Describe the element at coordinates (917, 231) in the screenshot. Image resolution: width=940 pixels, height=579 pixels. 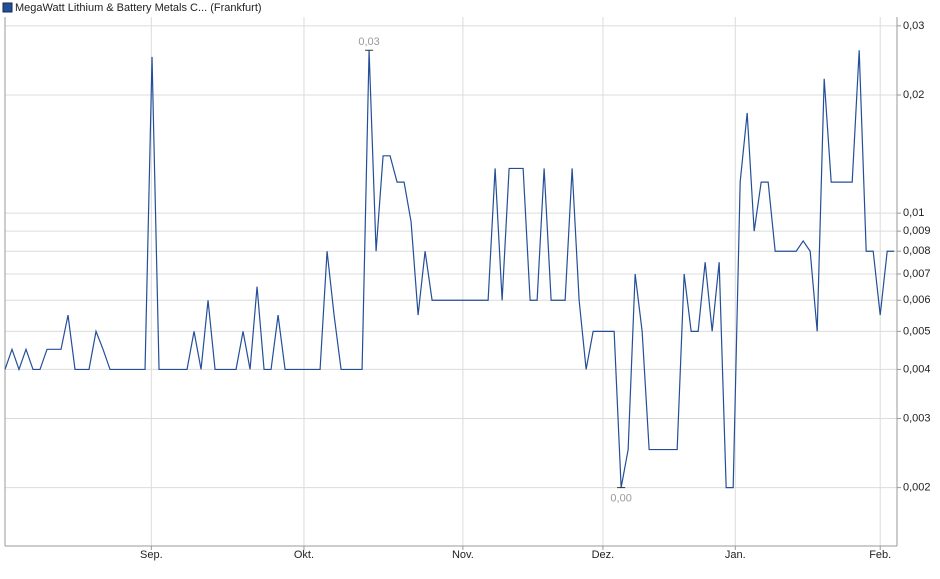
I see `y-tick-label: 0,009` at that location.